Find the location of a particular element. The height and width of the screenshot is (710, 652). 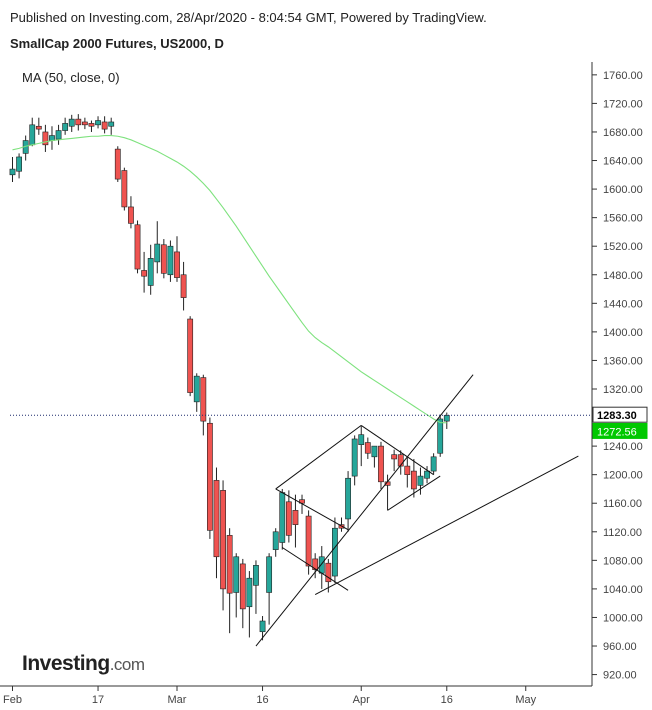

x-tick-label: 16 is located at coordinates (447, 700).